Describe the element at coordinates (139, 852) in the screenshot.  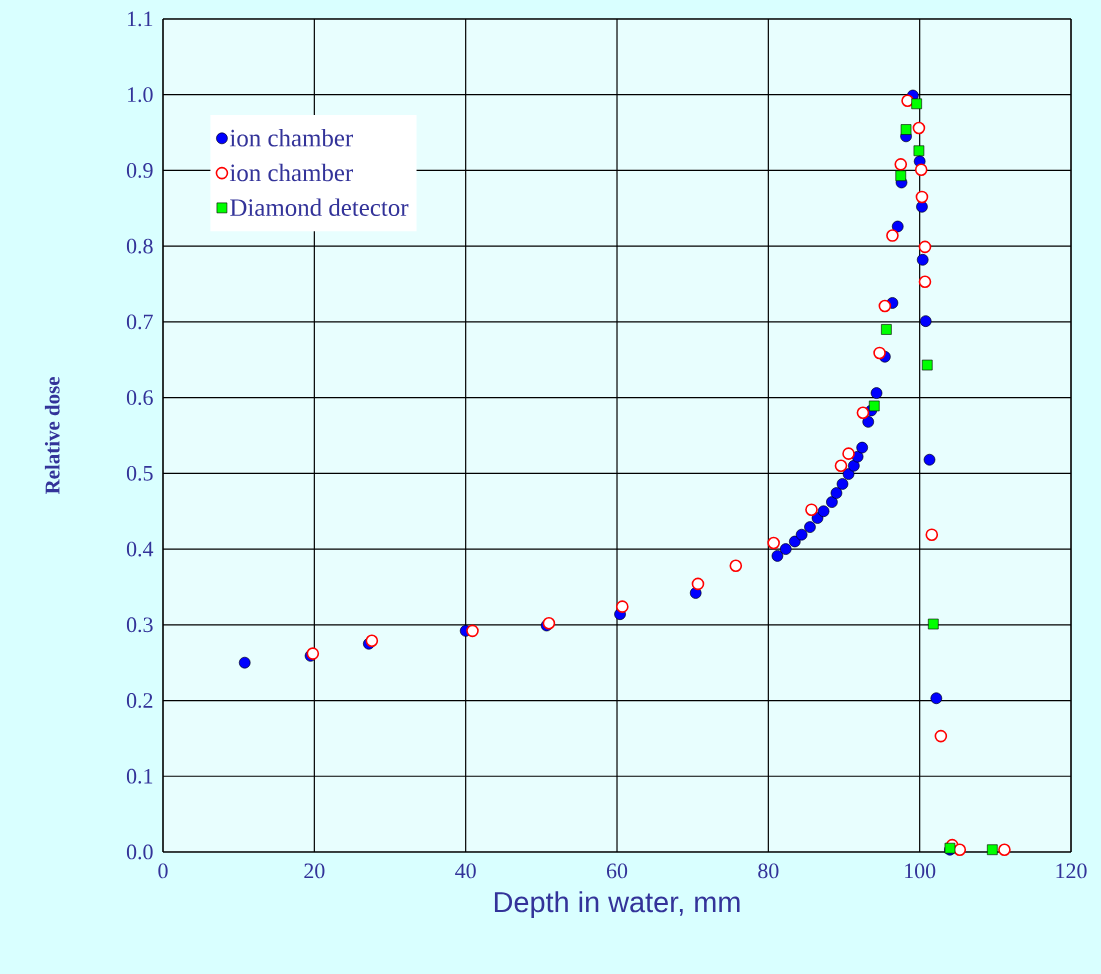
I see `y-tick-label: 0.0` at that location.